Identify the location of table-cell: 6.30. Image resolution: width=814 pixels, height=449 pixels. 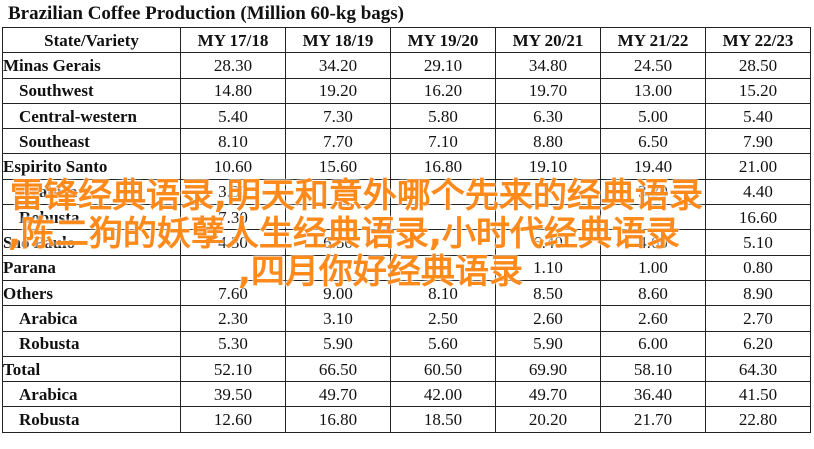
(548, 116).